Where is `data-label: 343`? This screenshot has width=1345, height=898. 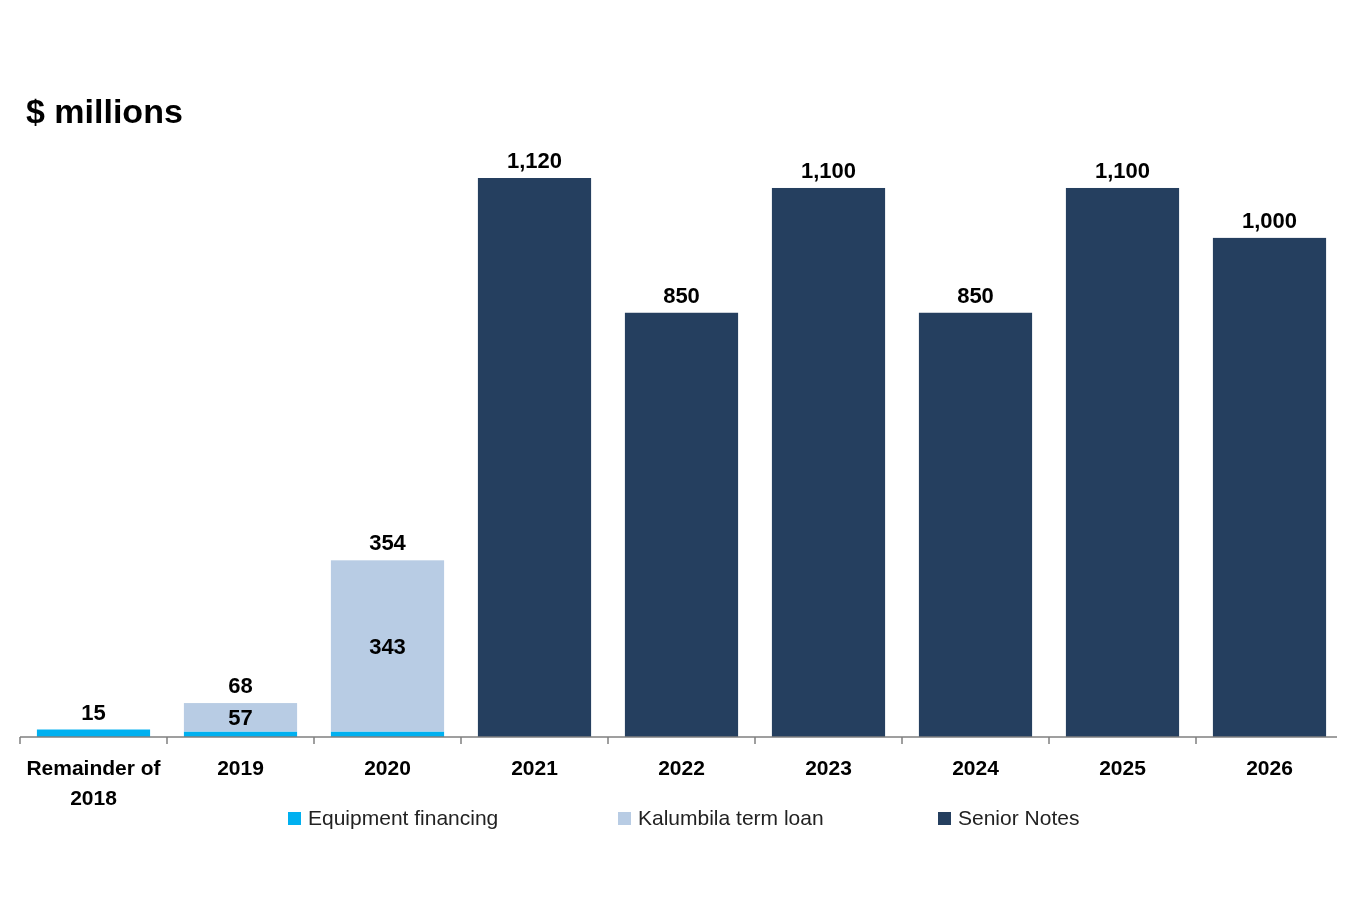
data-label: 343 is located at coordinates (387, 646).